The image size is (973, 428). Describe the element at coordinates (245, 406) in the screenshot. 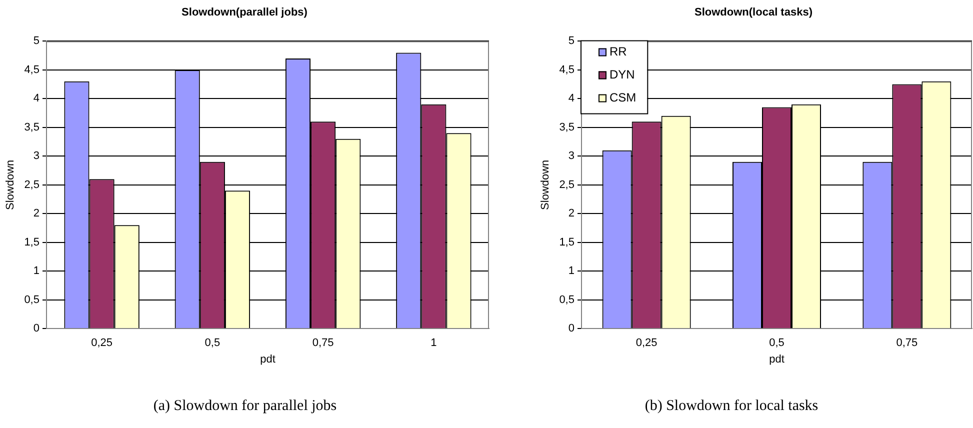

I see `text: (a) Slowdown for parallel jobs` at that location.